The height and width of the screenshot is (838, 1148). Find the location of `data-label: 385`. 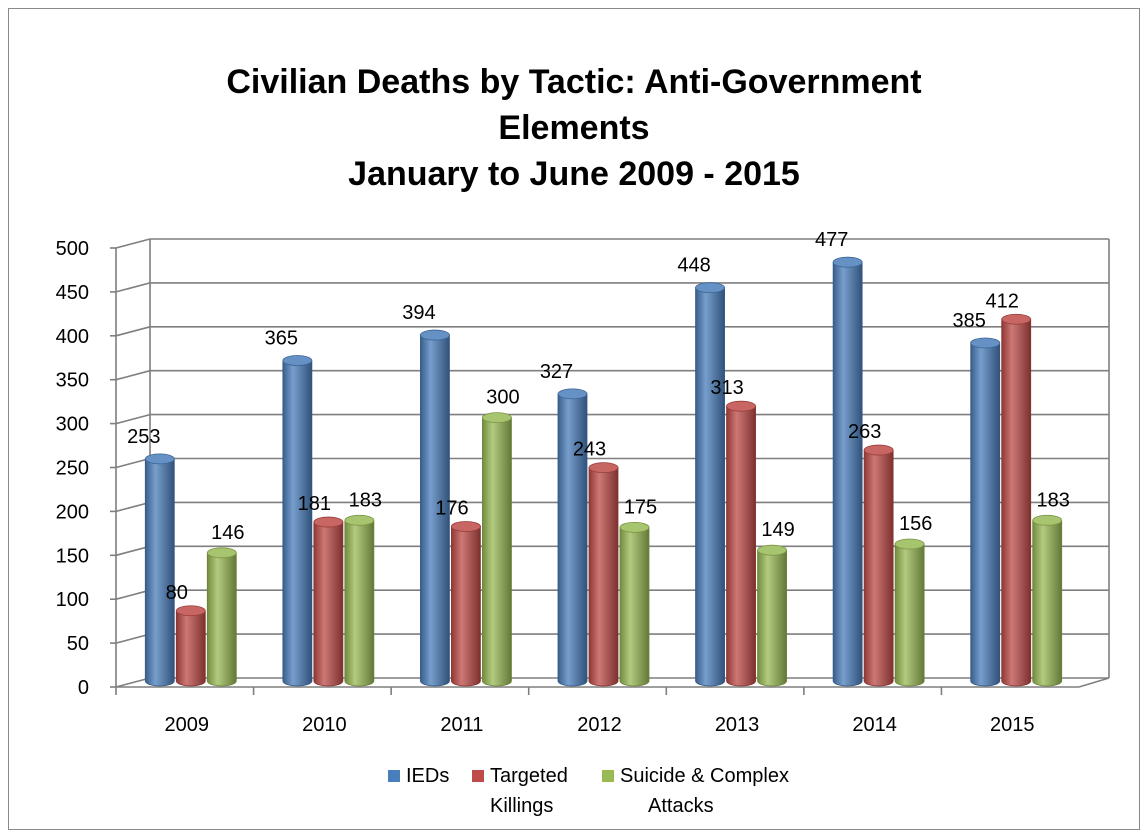

data-label: 385 is located at coordinates (969, 321).